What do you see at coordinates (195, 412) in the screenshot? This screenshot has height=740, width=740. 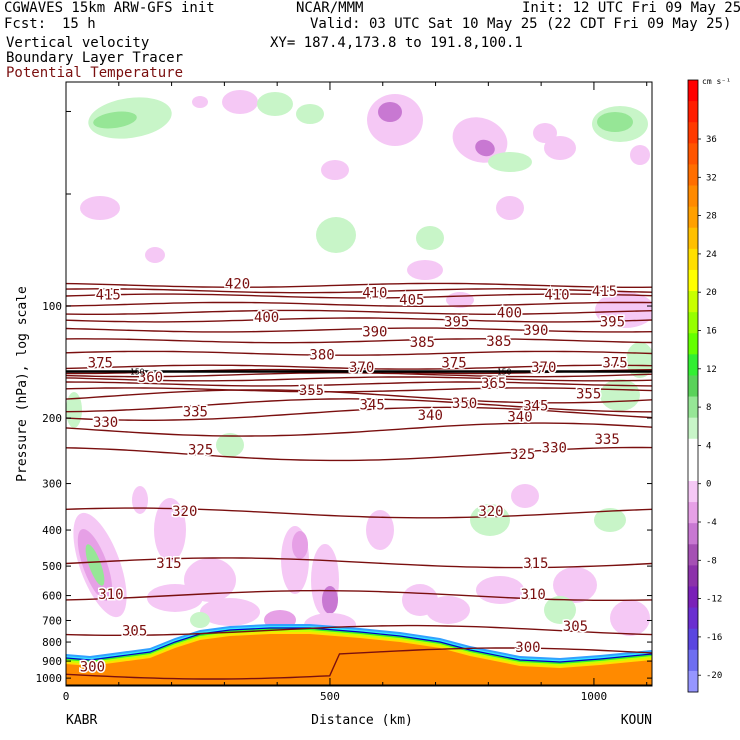 I see `theta-label: 335` at bounding box center [195, 412].